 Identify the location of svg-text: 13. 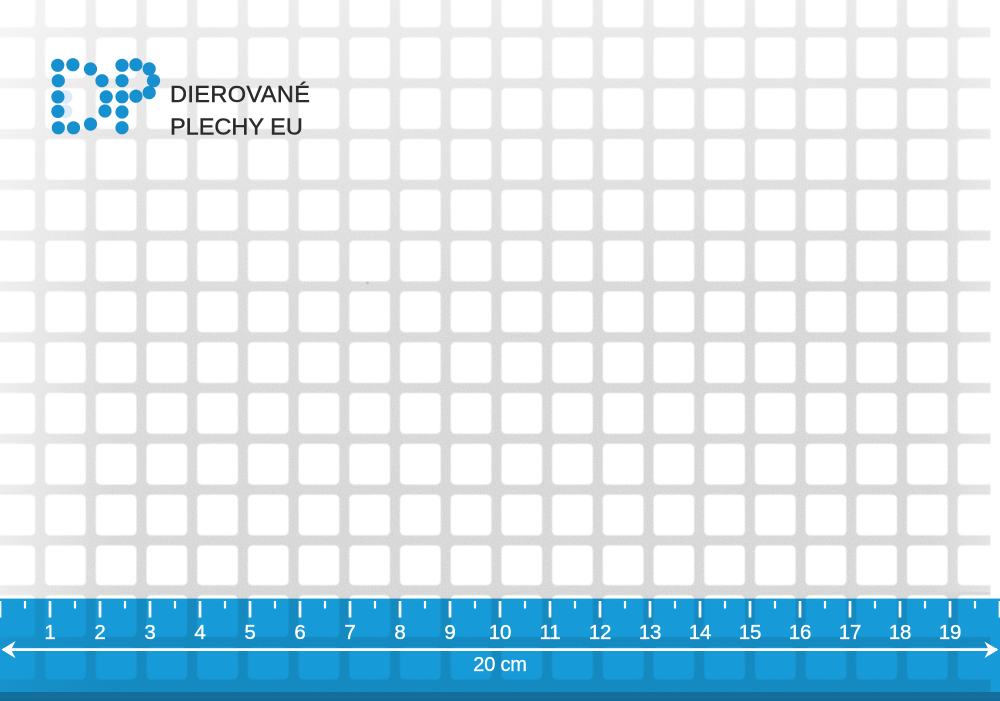
(650, 632).